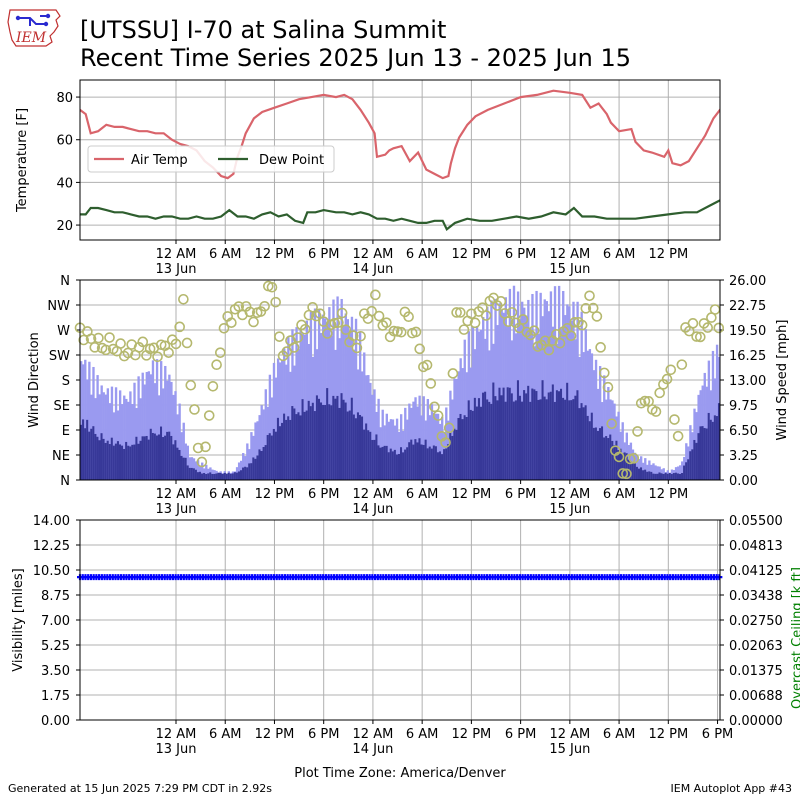  Describe the element at coordinates (62, 406) in the screenshot. I see `wind-dir-tick-label: SE` at that location.